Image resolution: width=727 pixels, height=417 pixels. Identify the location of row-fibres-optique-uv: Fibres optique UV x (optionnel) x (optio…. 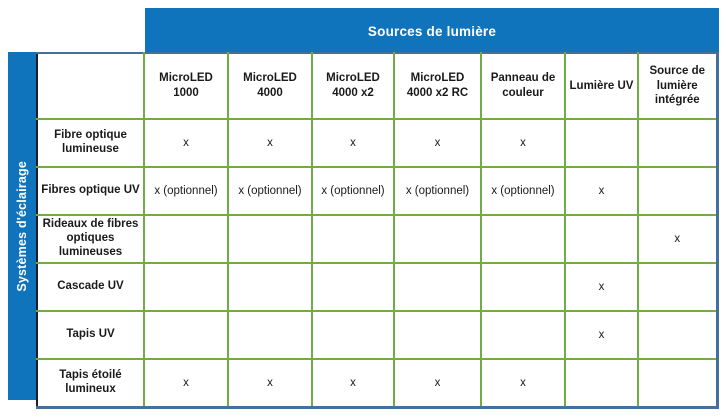
(377, 191).